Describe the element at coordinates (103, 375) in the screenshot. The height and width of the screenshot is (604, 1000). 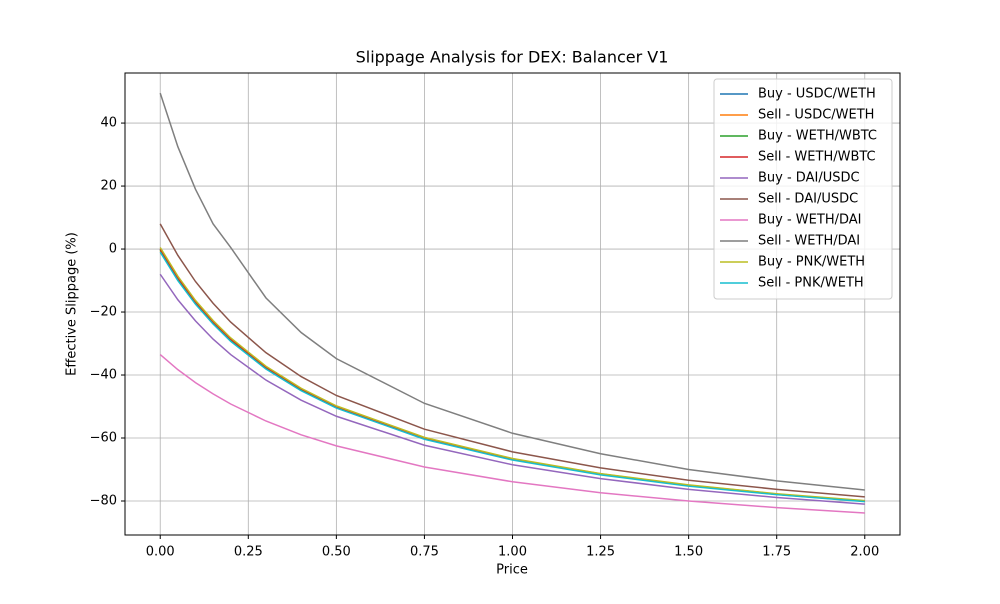
I see `y-tick-label: −40` at that location.